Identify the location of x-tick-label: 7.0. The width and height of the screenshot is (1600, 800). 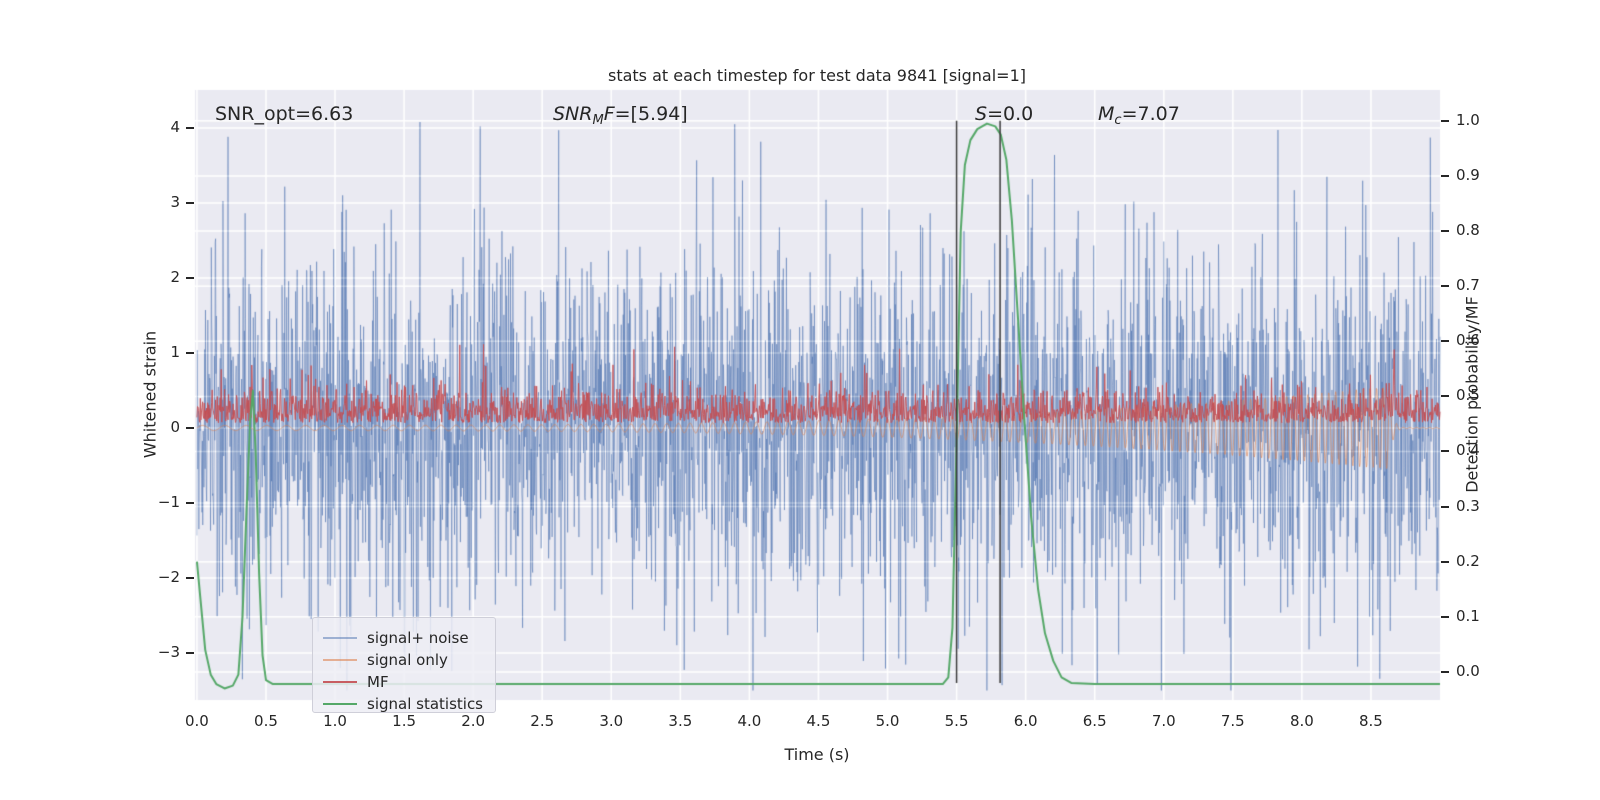
(1163, 721).